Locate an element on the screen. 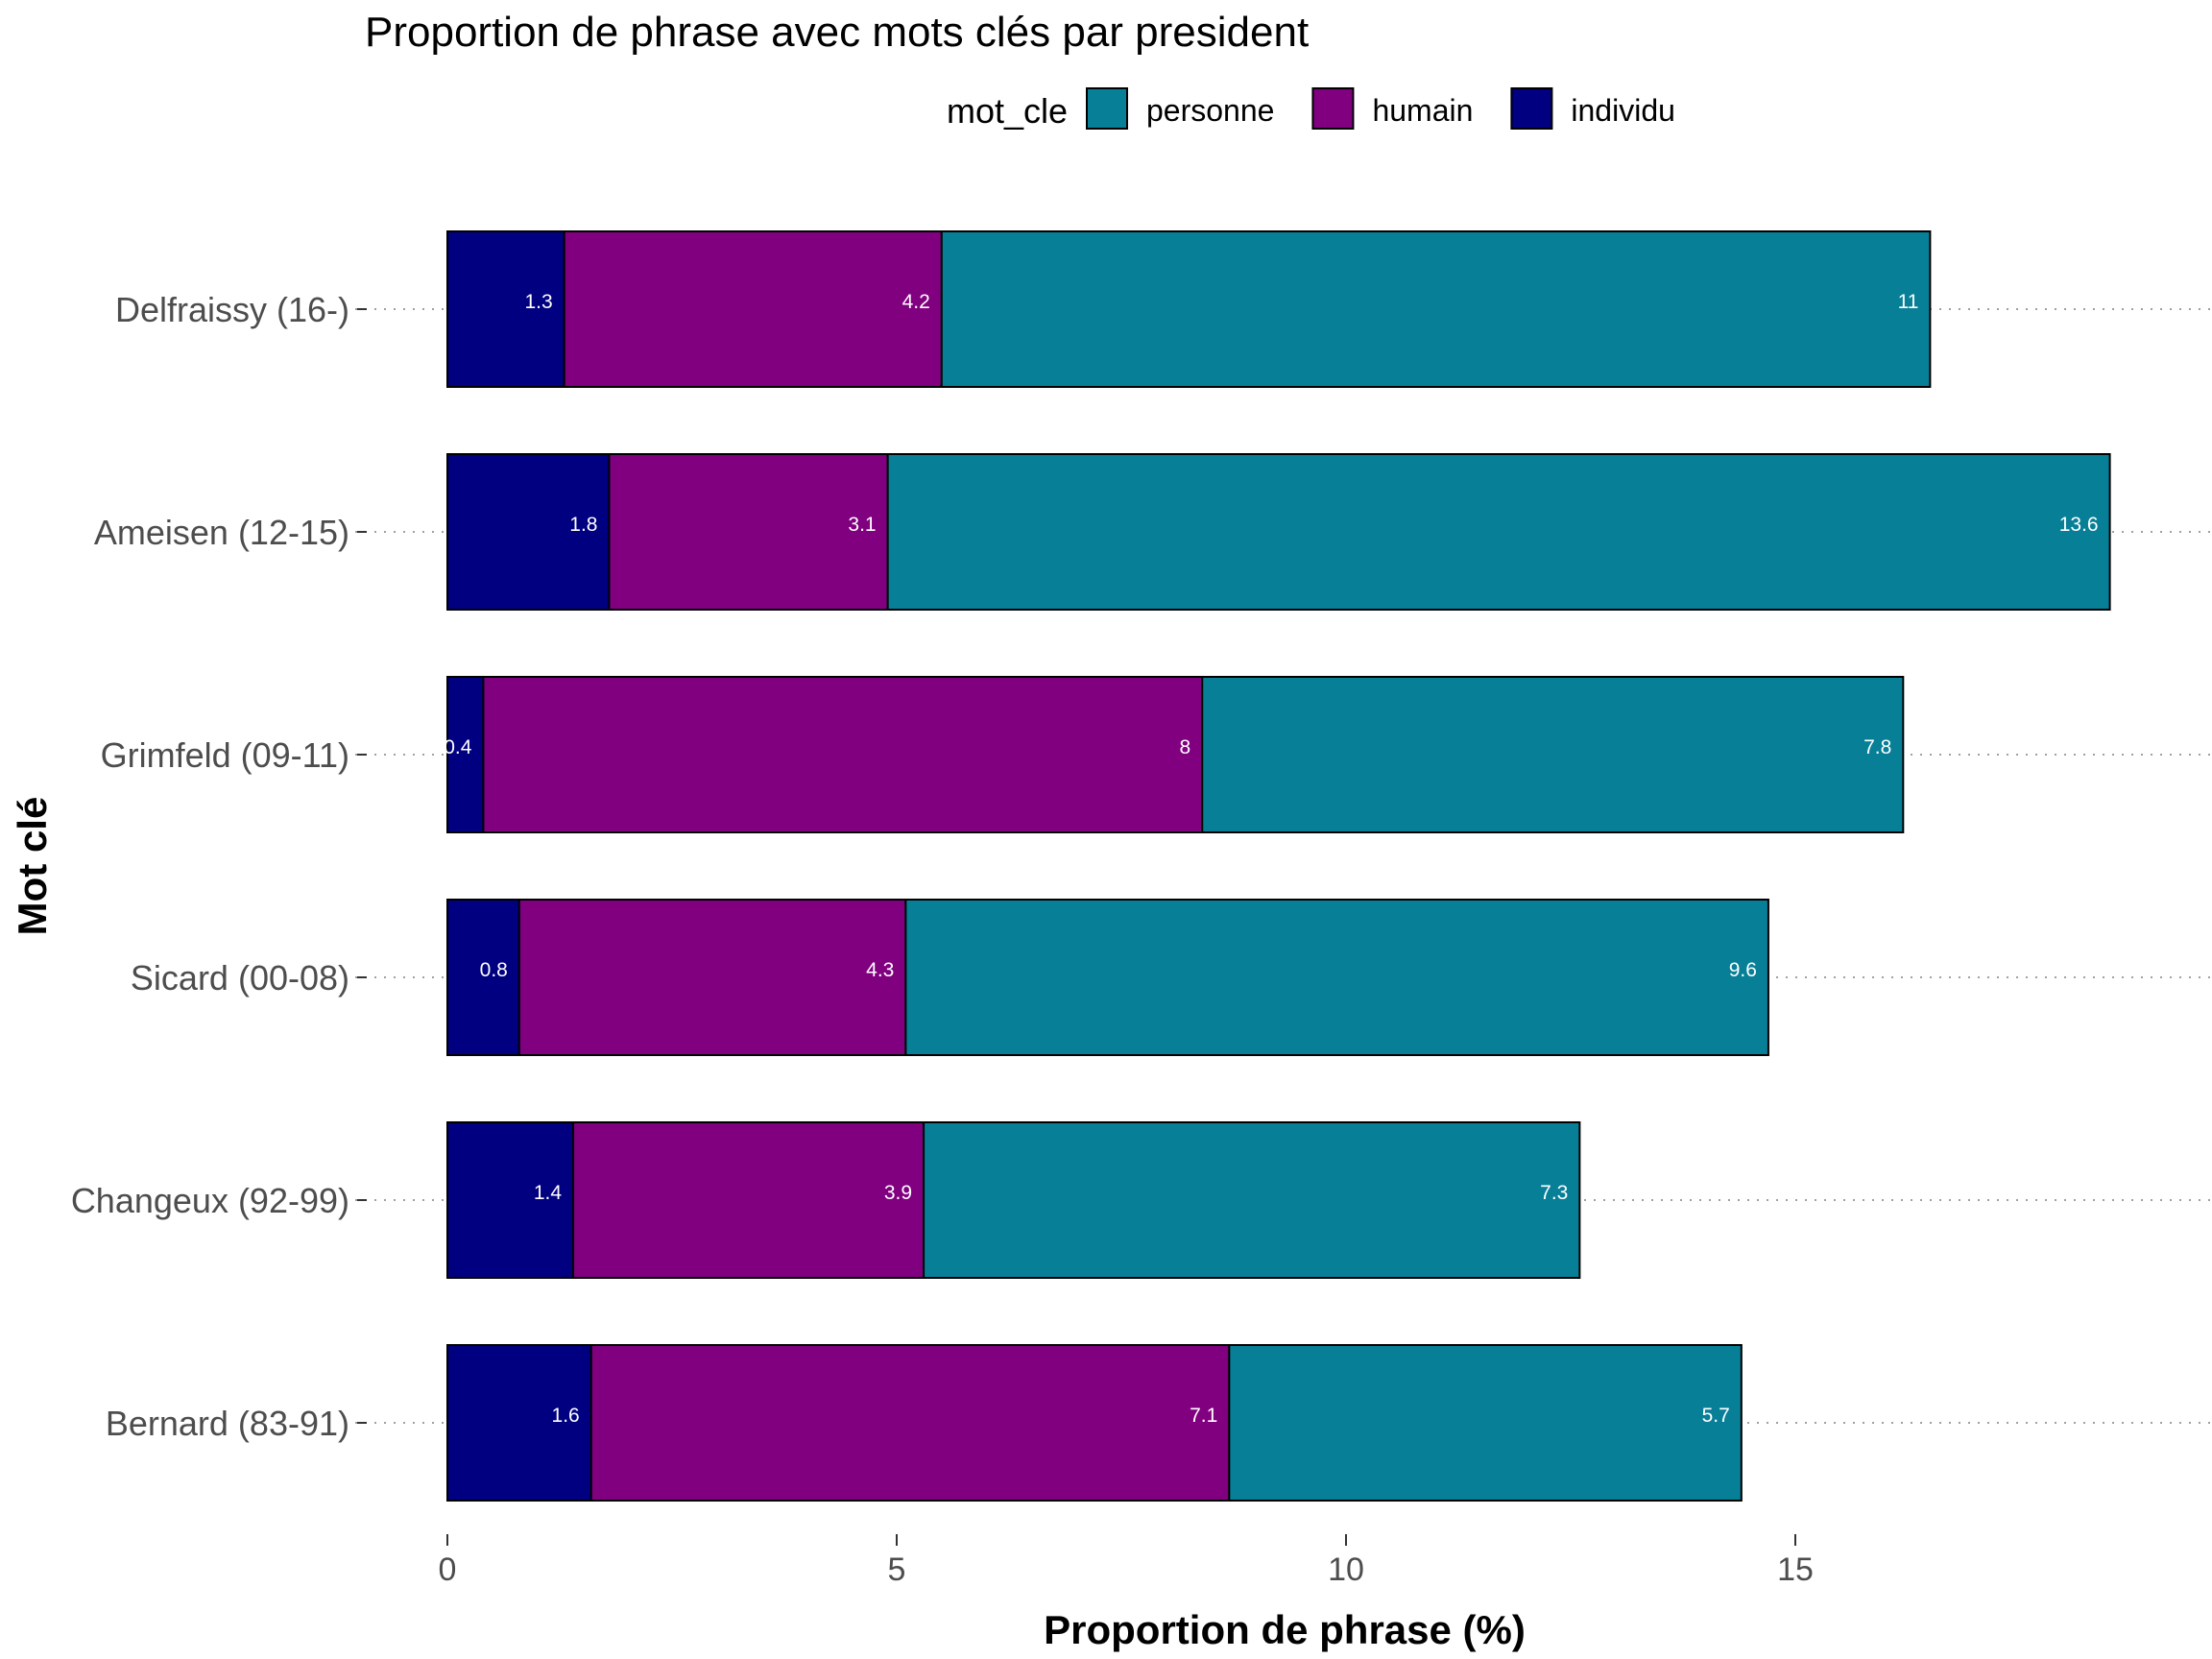  legend: mot_cle personne humain individu is located at coordinates (1311, 109).